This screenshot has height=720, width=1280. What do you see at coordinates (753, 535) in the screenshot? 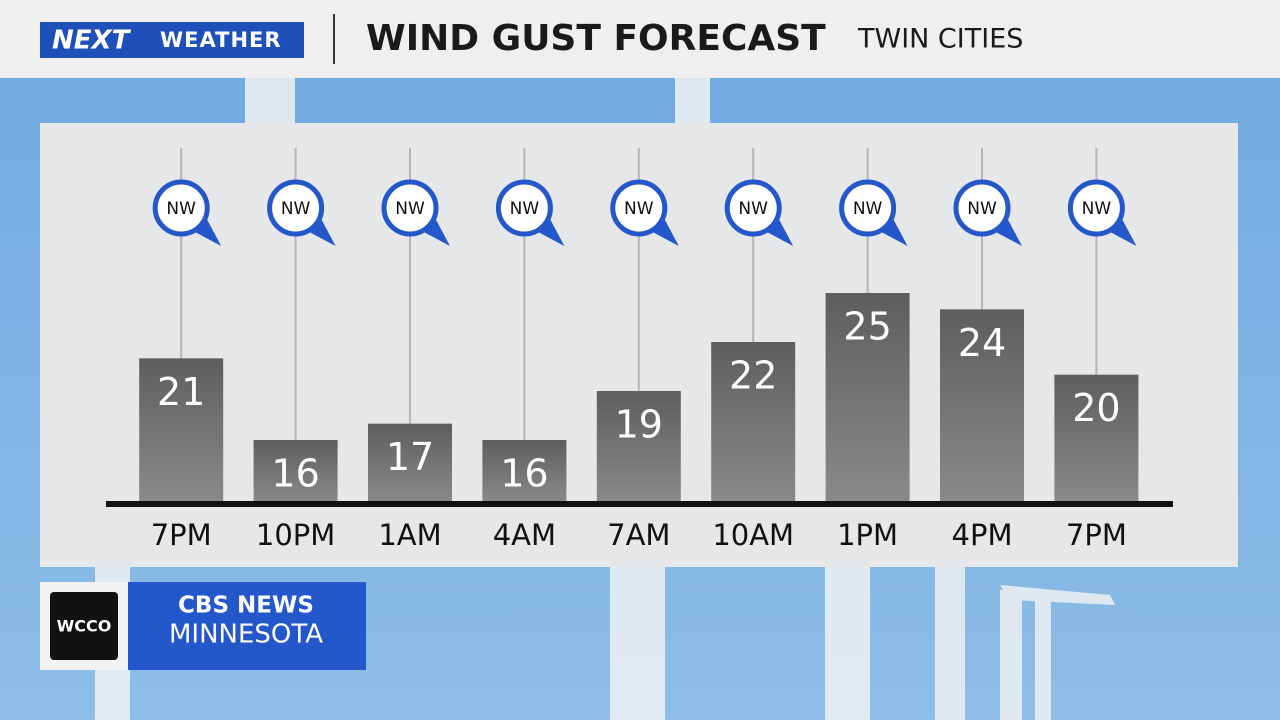
I see `x-tick-label: 10AM` at bounding box center [753, 535].